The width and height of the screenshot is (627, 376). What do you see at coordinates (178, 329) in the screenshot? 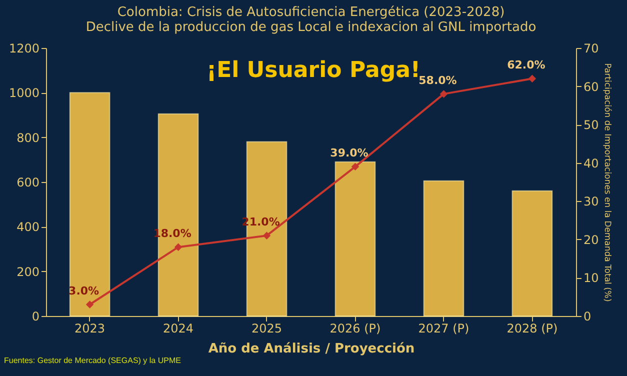
I see `x-tick-label: 2024` at bounding box center [178, 329].